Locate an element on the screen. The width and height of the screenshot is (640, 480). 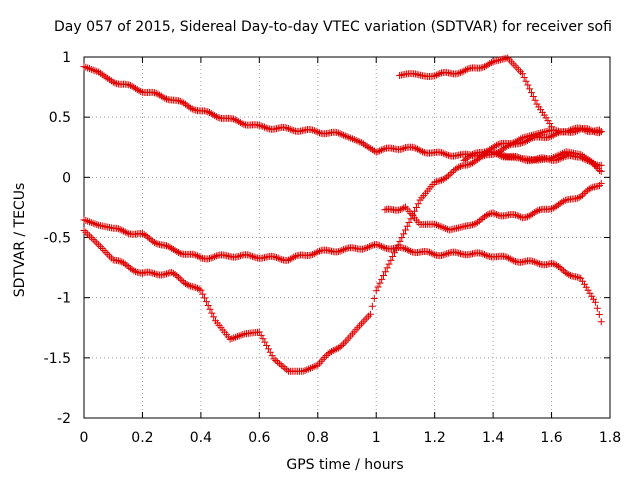
x-tick-label: 0.6 is located at coordinates (259, 438).